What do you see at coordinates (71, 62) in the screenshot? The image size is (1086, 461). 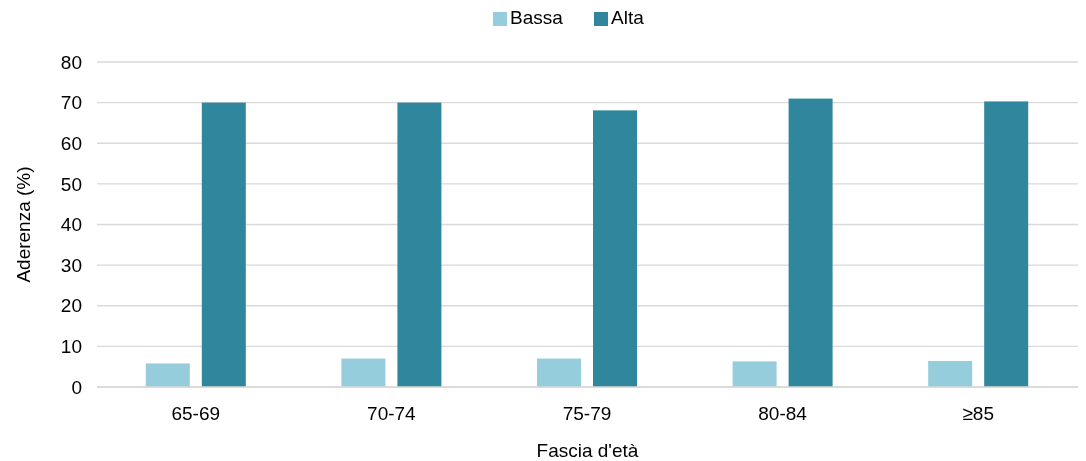 I see `y-tick-label: 80` at bounding box center [71, 62].